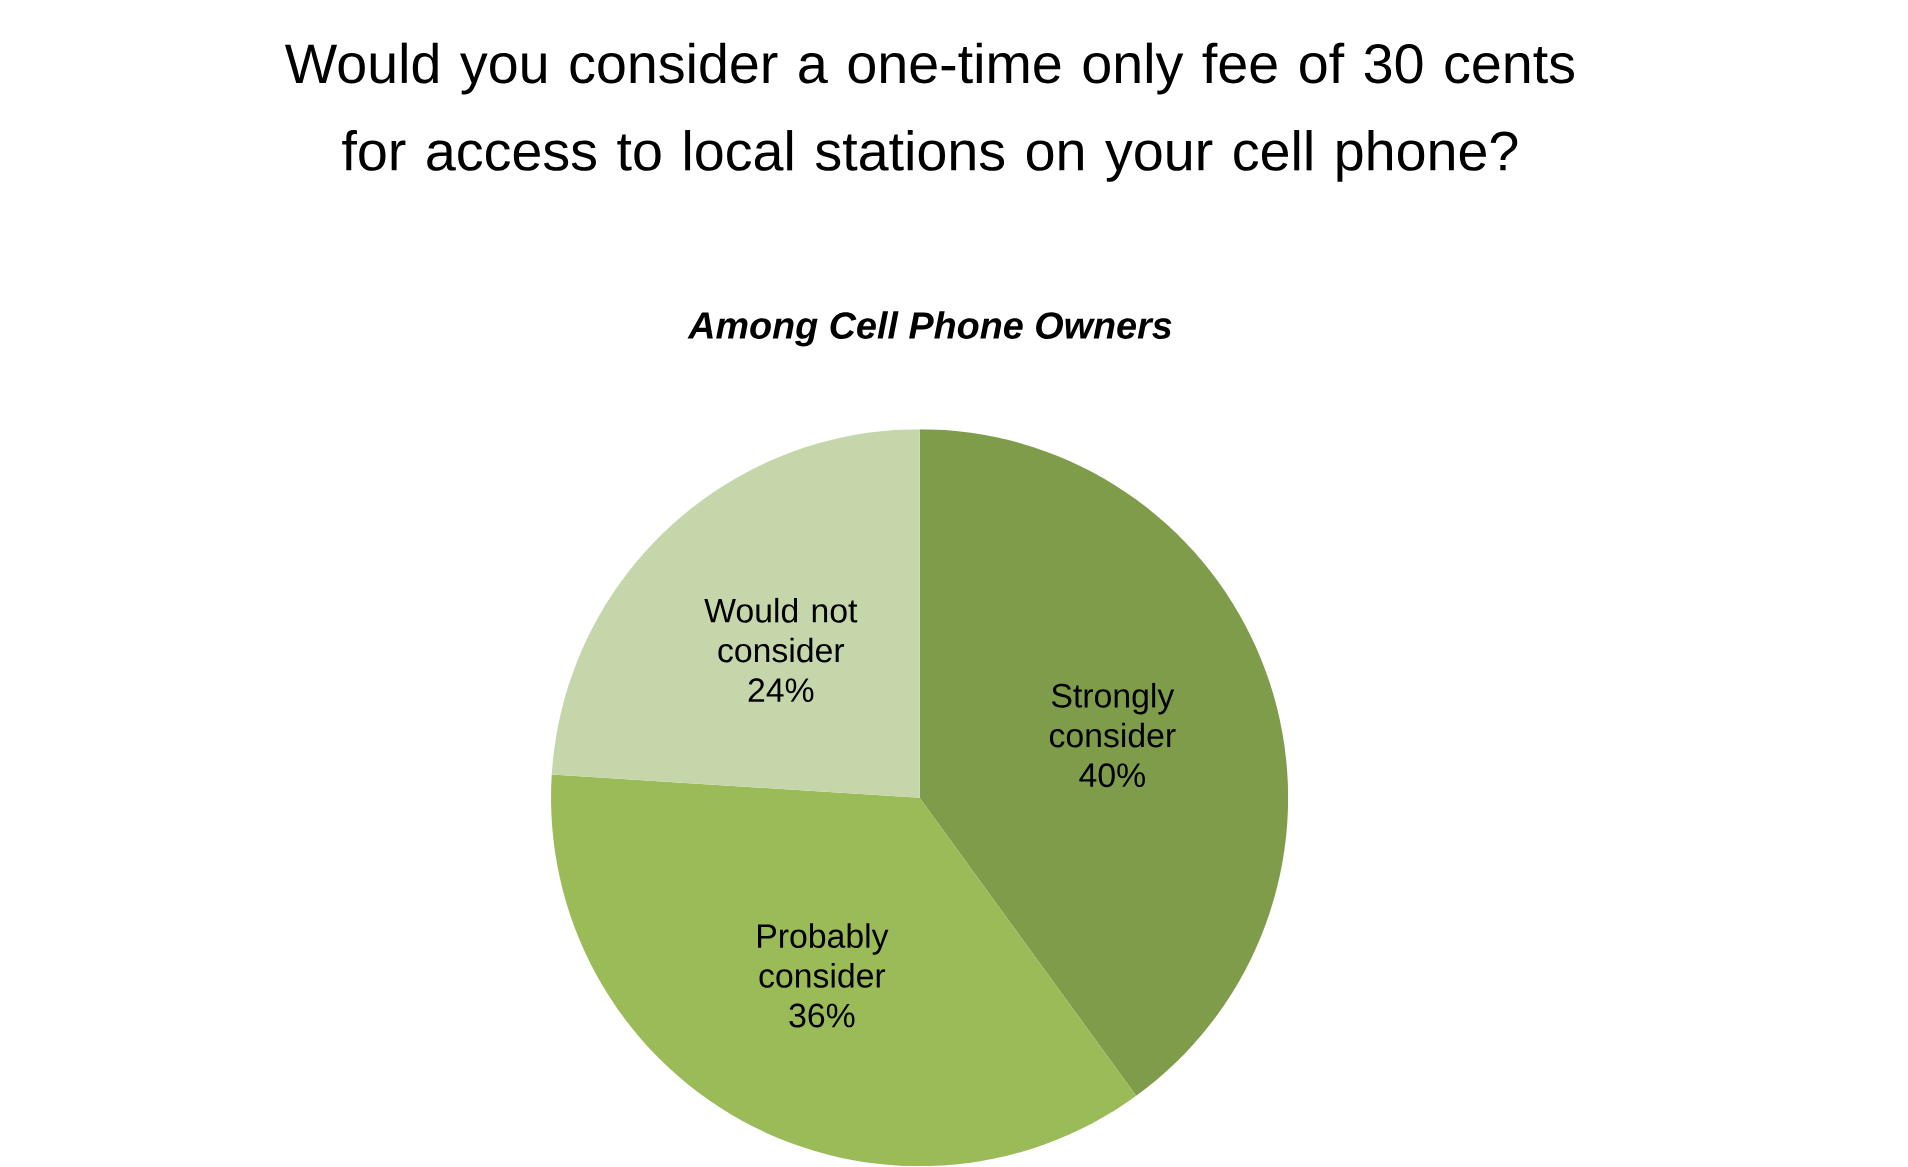 The height and width of the screenshot is (1167, 1908). Describe the element at coordinates (781, 630) in the screenshot. I see `slice-label: Would not consider` at that location.